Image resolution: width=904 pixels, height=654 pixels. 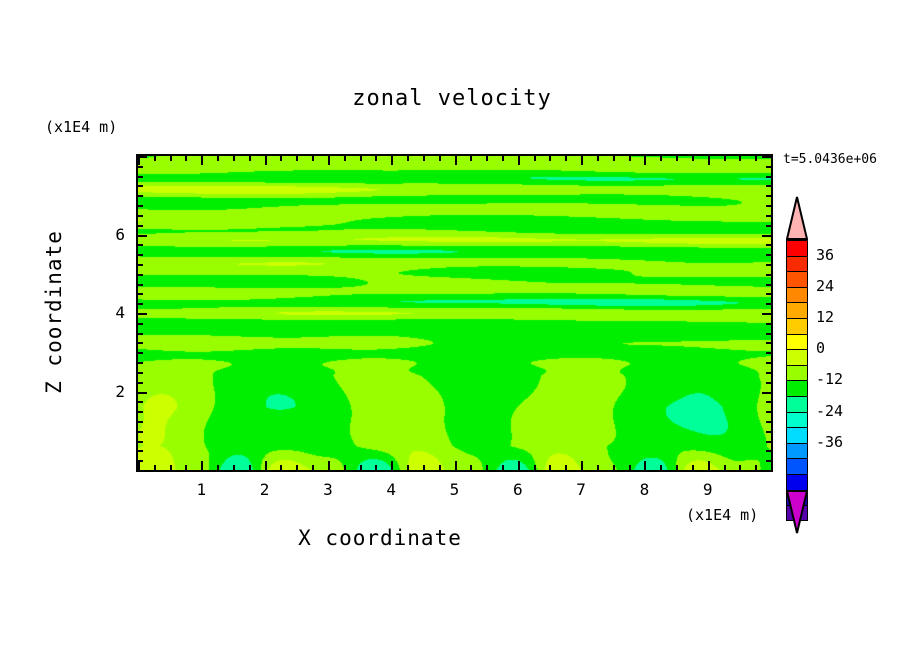 What do you see at coordinates (391, 489) in the screenshot?
I see `x-tick-label: 4` at bounding box center [391, 489].